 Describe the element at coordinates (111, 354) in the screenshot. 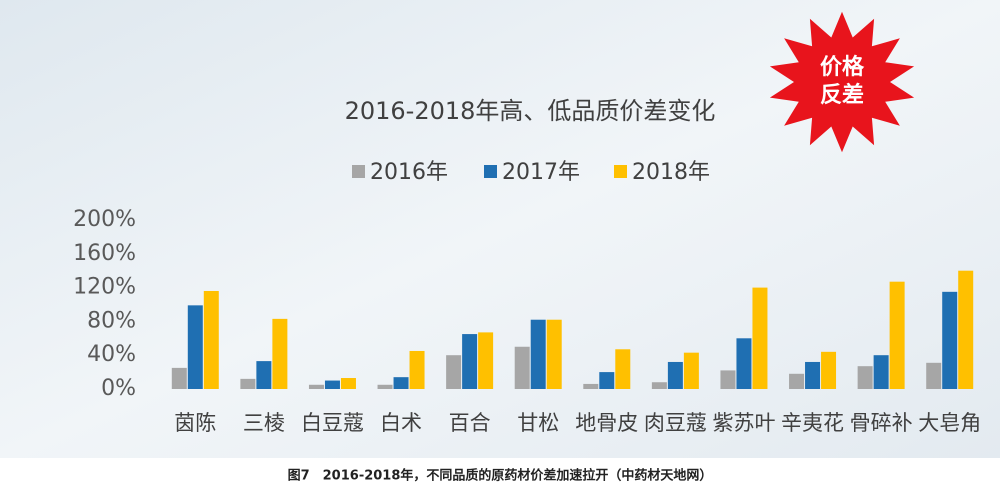

I see `y-tick-label: 40%` at that location.